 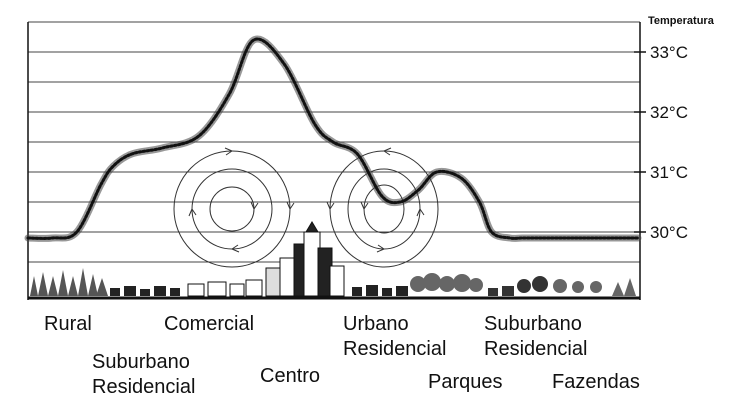 What do you see at coordinates (68, 324) in the screenshot?
I see `zone-label-rural: Rural` at bounding box center [68, 324].